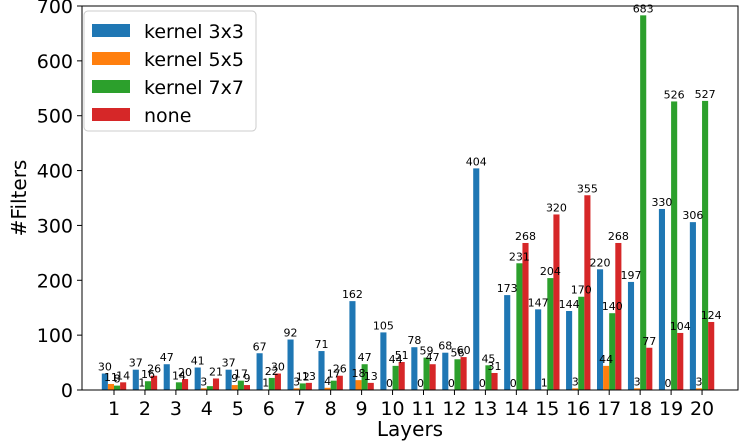 The width and height of the screenshot is (747, 446). Describe the element at coordinates (587, 188) in the screenshot. I see `bar-value-label: 355` at that location.